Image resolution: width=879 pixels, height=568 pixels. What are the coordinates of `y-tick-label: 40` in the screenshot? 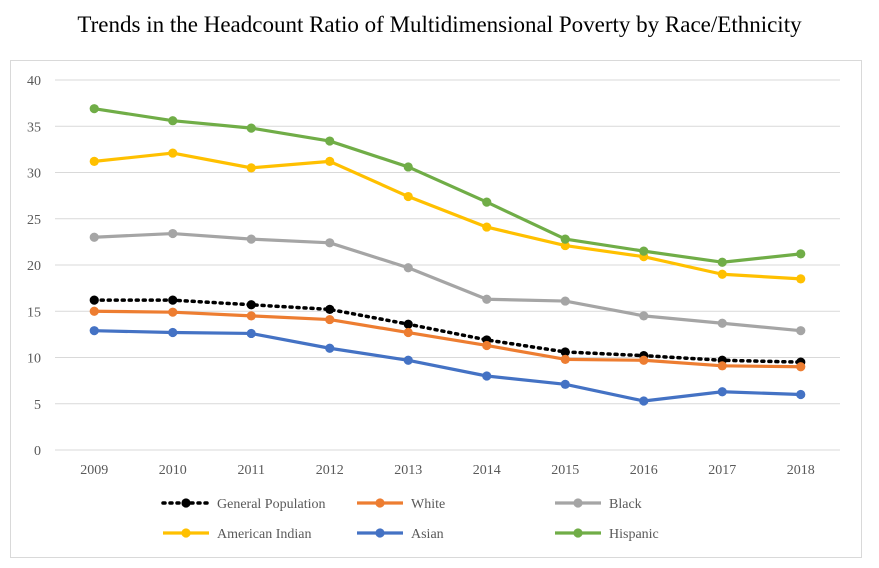 It's located at (34, 81).